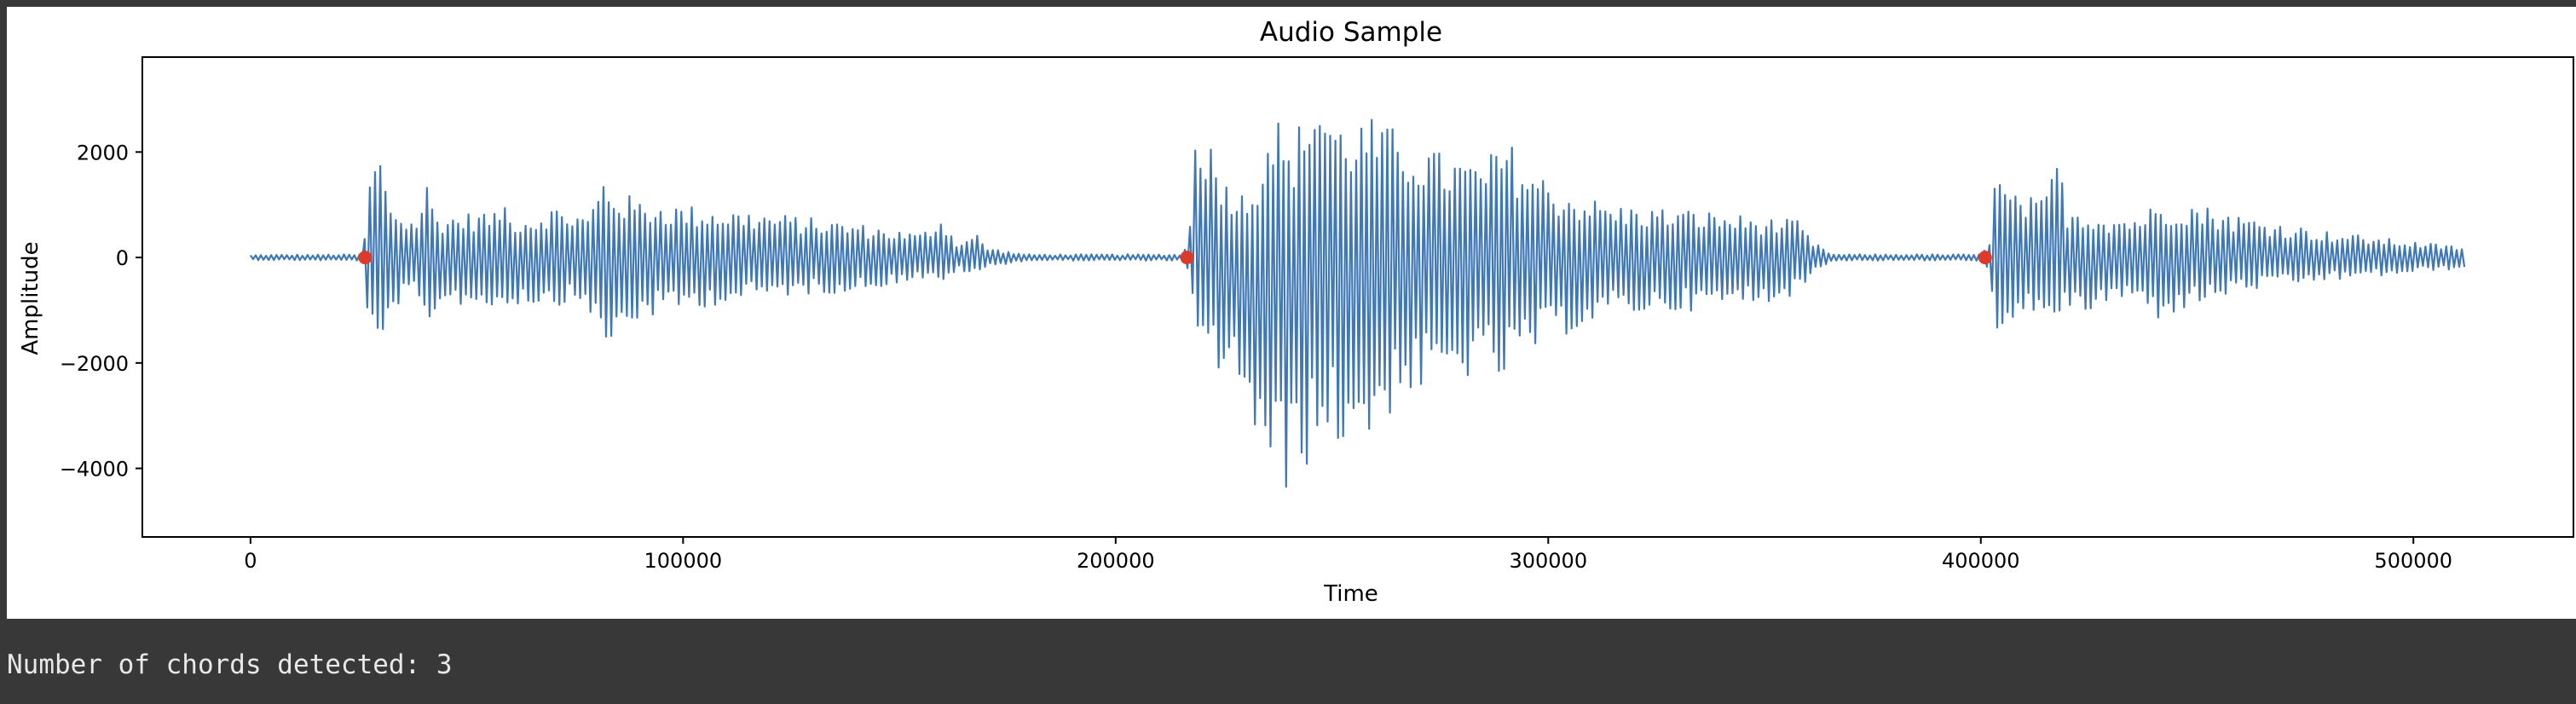 The height and width of the screenshot is (704, 2576). I want to click on y-tick-layer: 2000 0 −2000 −4000, so click(101, 312).